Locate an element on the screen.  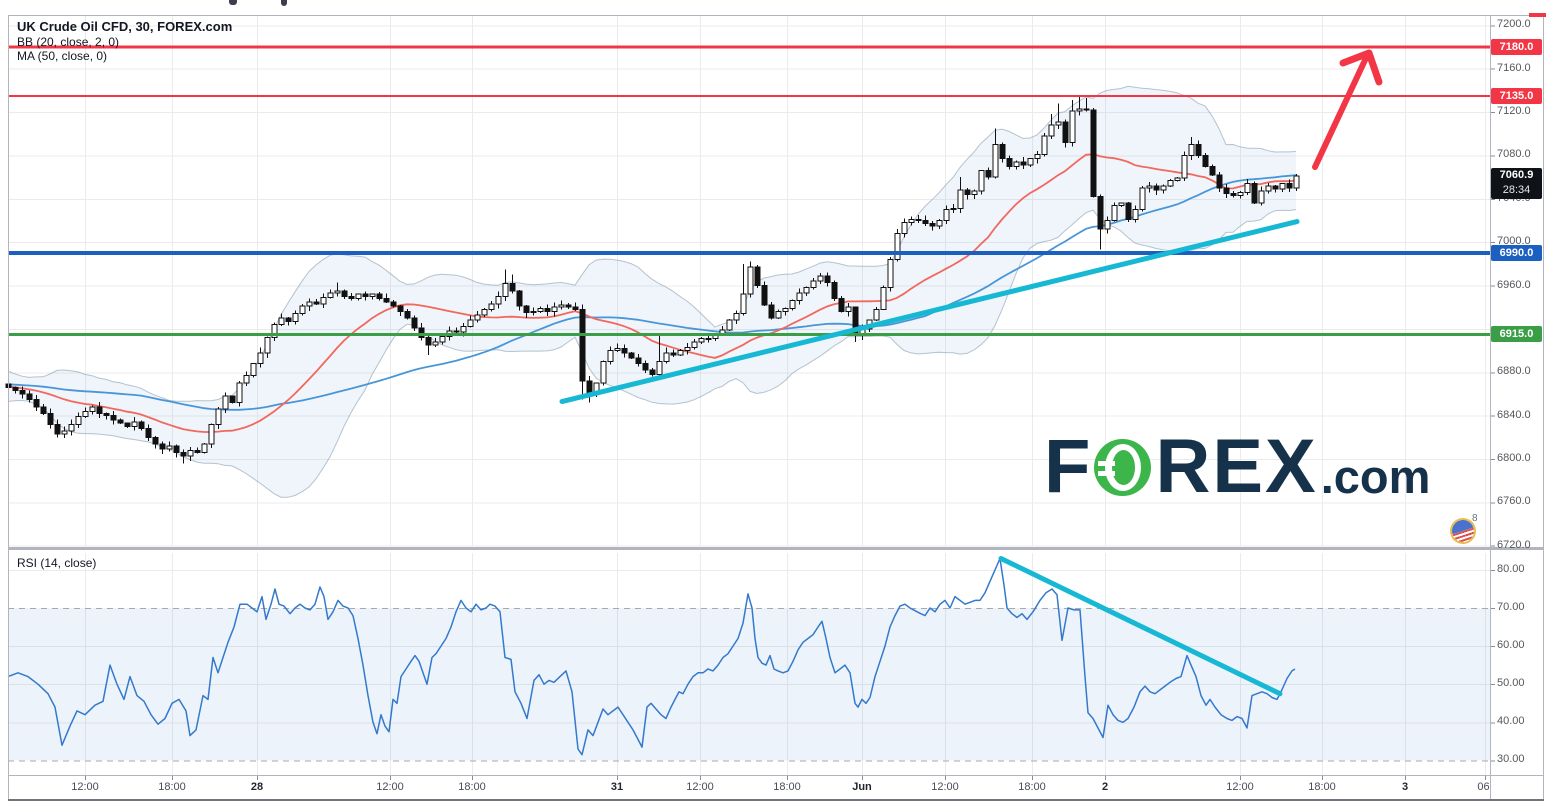
level-badge-7135: 7135.0 is located at coordinates (1516, 95).